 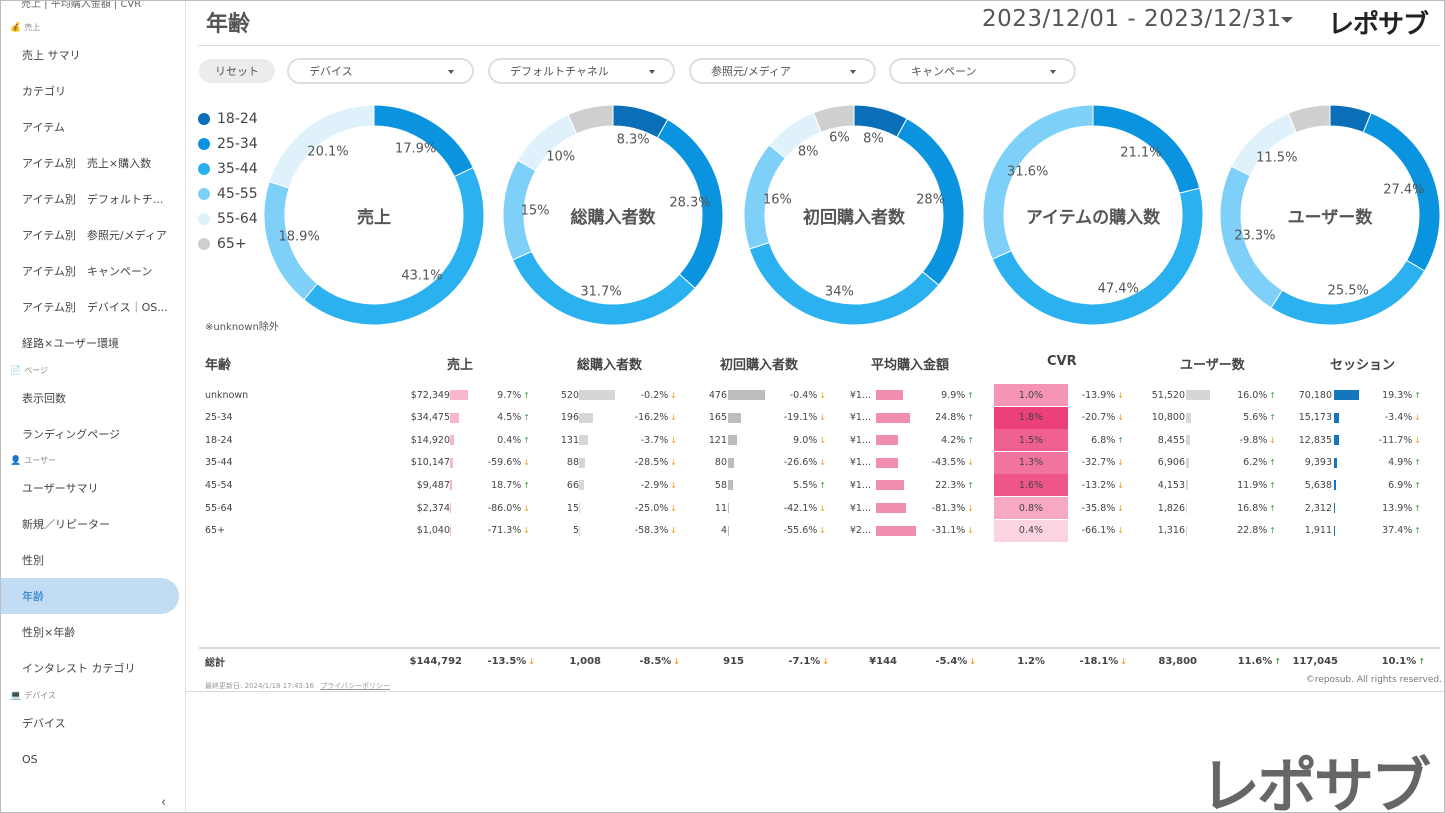 What do you see at coordinates (228, 243) in the screenshot?
I see `legend-item: 65+` at bounding box center [228, 243].